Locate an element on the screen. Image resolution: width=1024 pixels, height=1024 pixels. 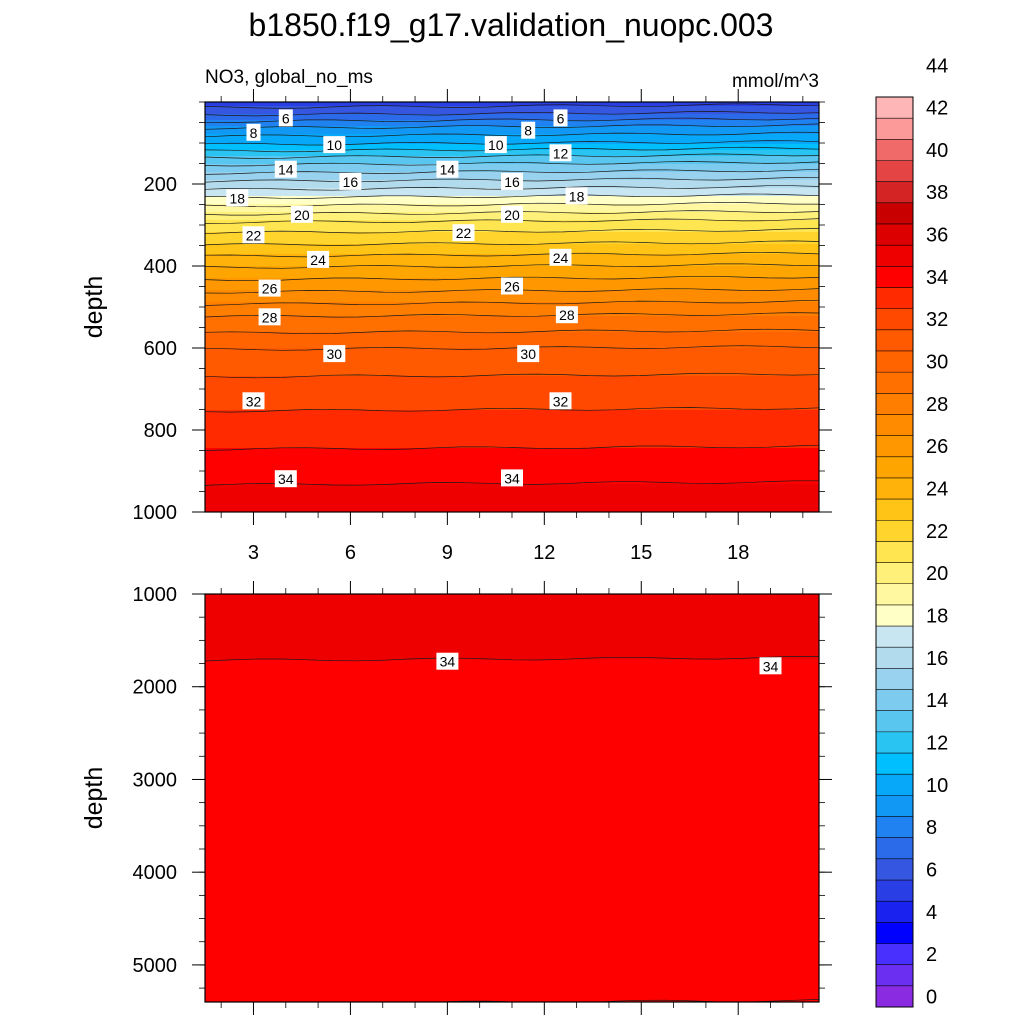
colorbar-tick-label: 22 is located at coordinates (937, 532).